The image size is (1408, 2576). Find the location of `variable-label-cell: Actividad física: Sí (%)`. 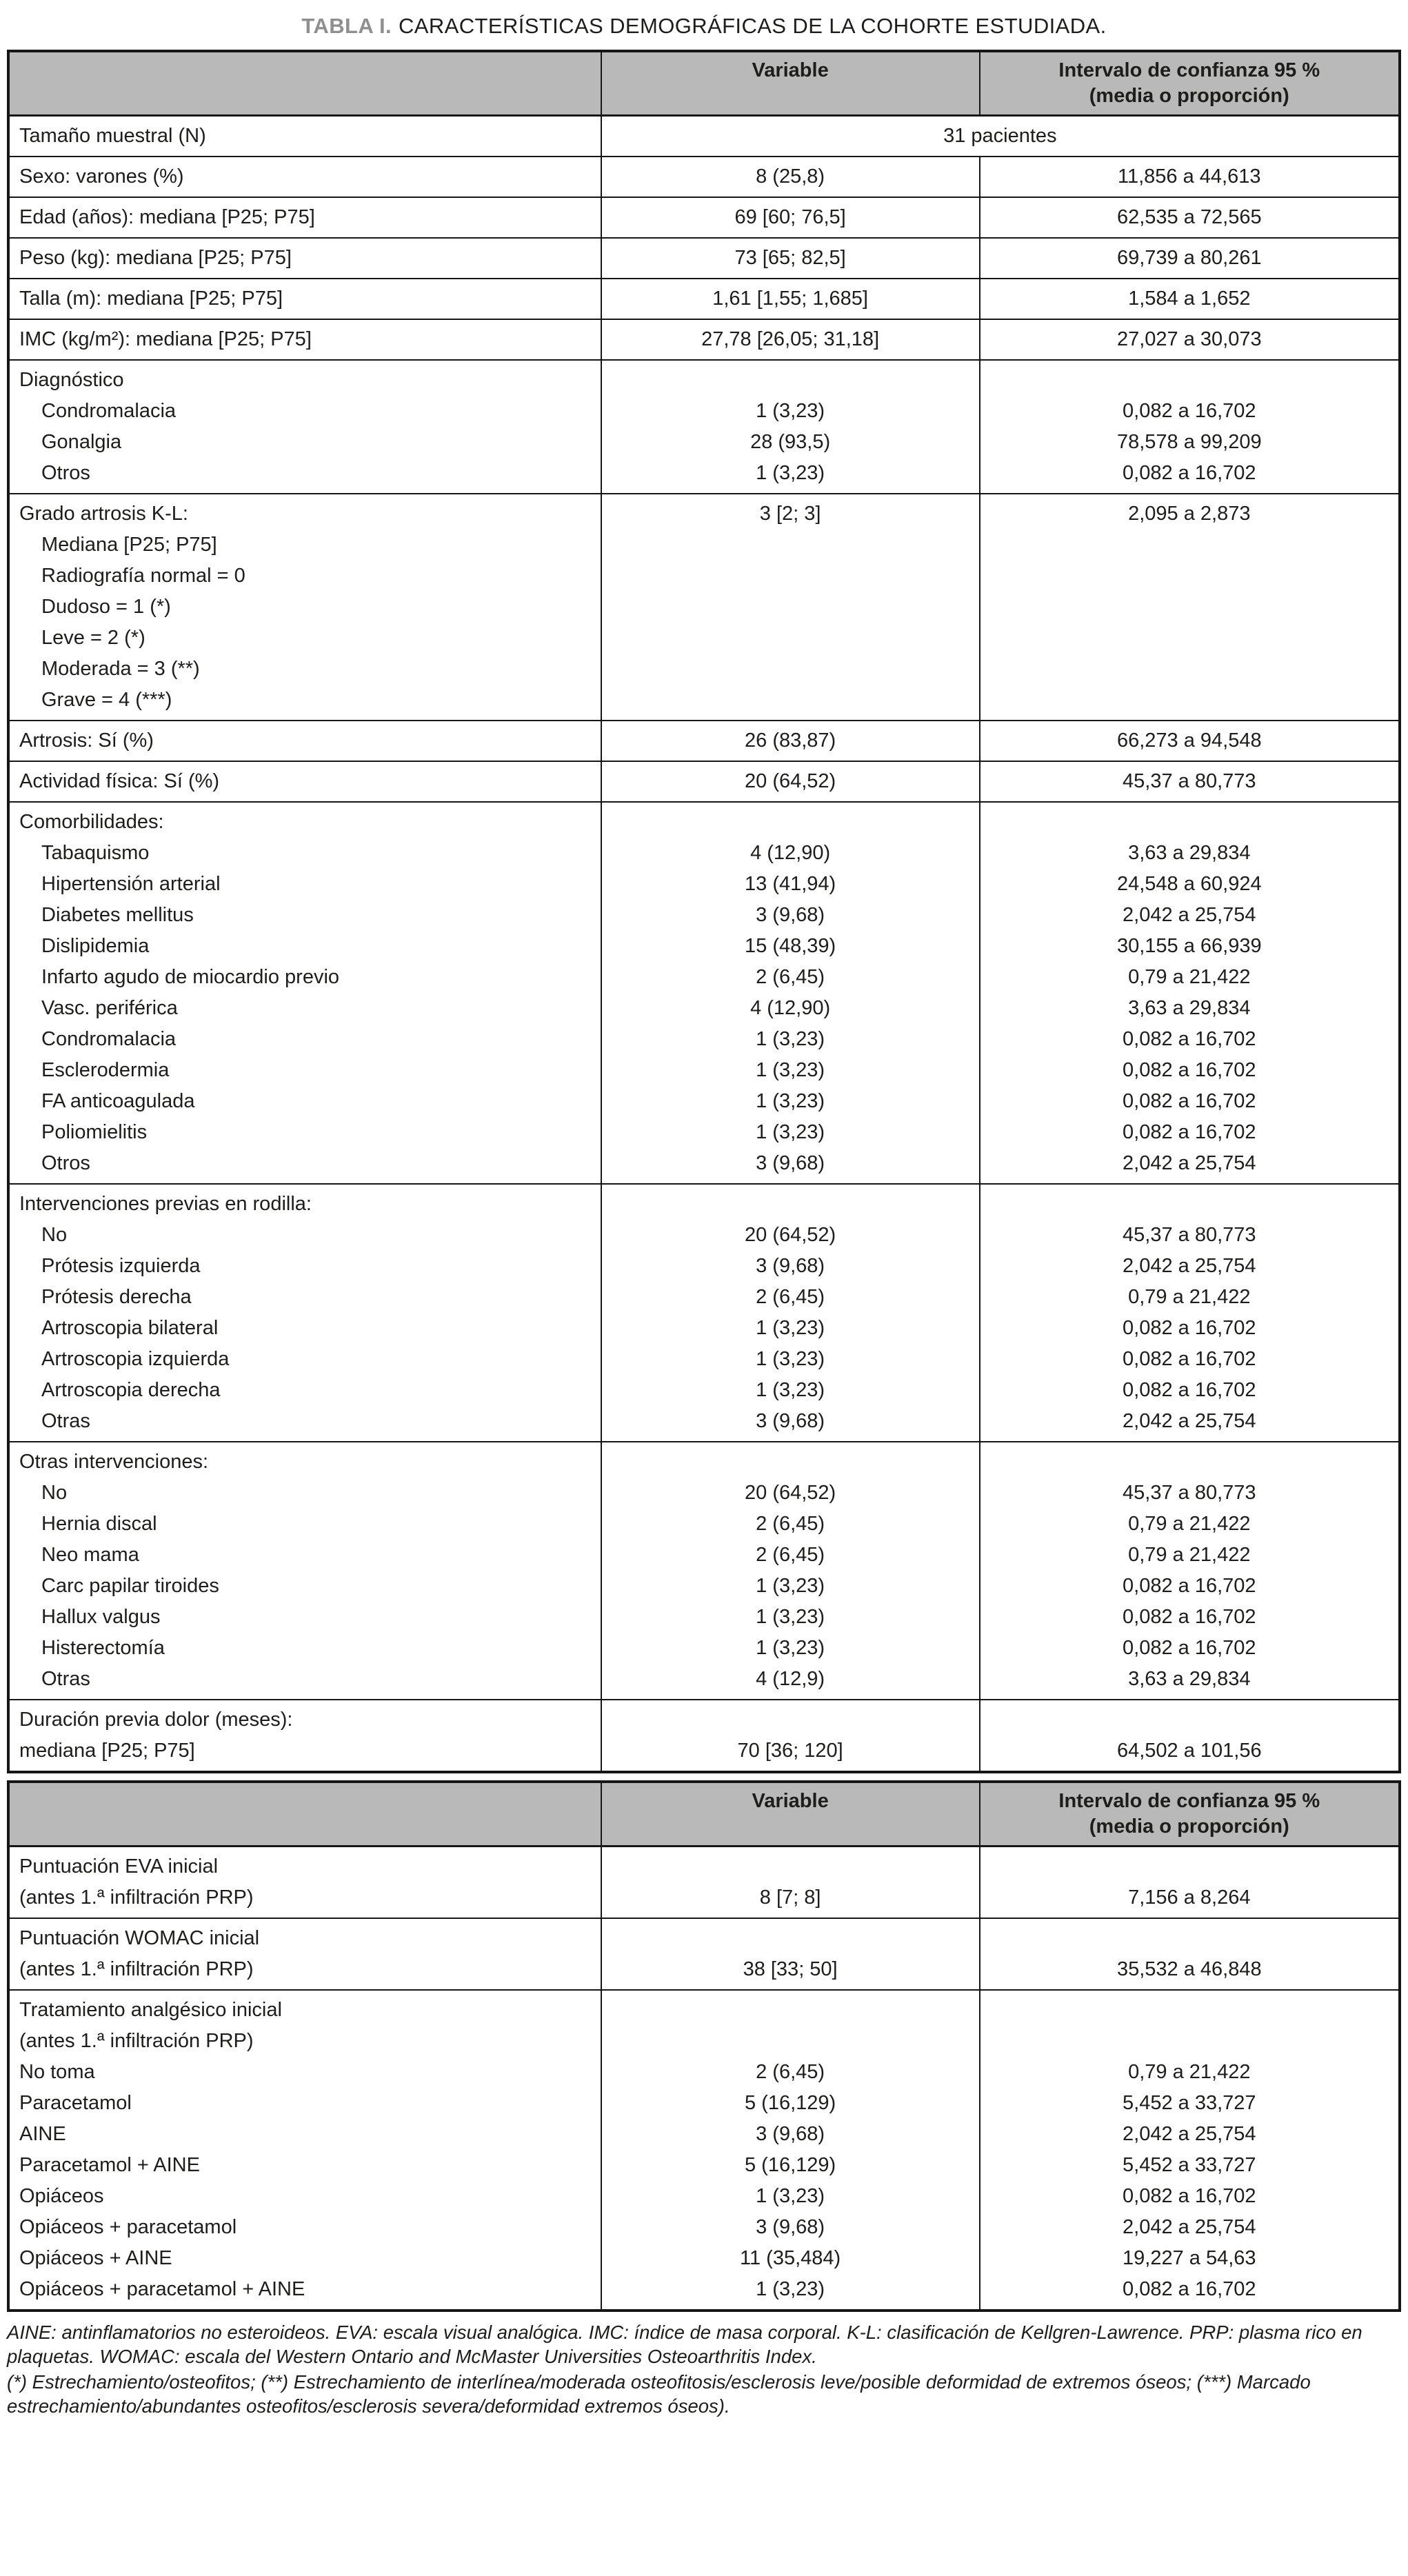

variable-label-cell: Actividad física: Sí (%) is located at coordinates (305, 782).